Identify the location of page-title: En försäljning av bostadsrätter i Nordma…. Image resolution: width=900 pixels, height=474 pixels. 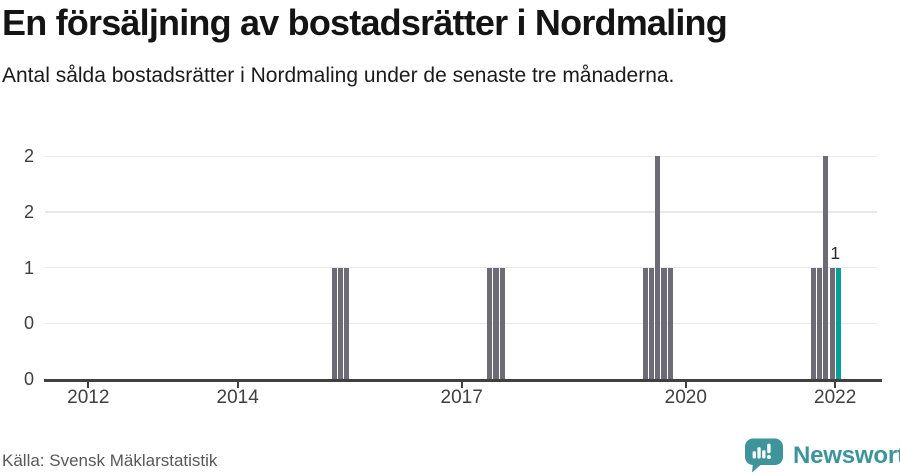
(365, 22).